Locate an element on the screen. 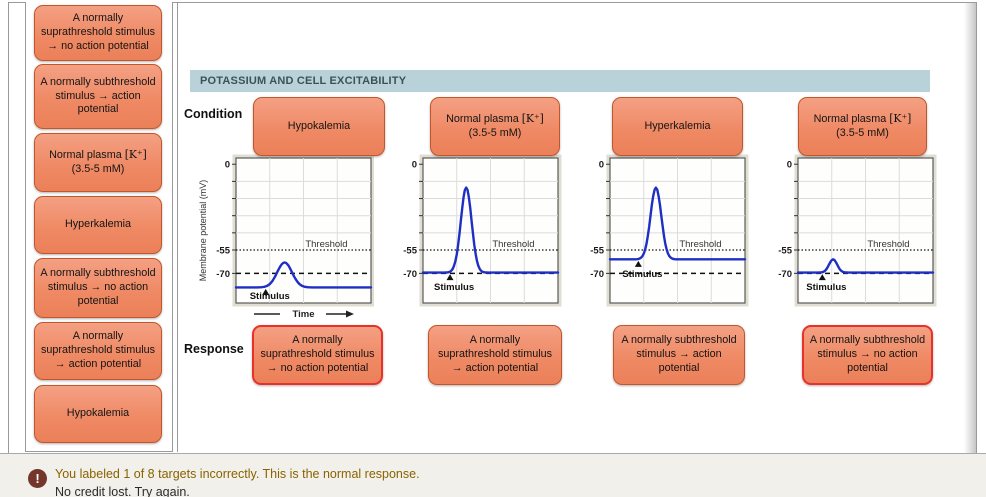 The height and width of the screenshot is (497, 986). condition-label: Hyperkalemia is located at coordinates (677, 125).